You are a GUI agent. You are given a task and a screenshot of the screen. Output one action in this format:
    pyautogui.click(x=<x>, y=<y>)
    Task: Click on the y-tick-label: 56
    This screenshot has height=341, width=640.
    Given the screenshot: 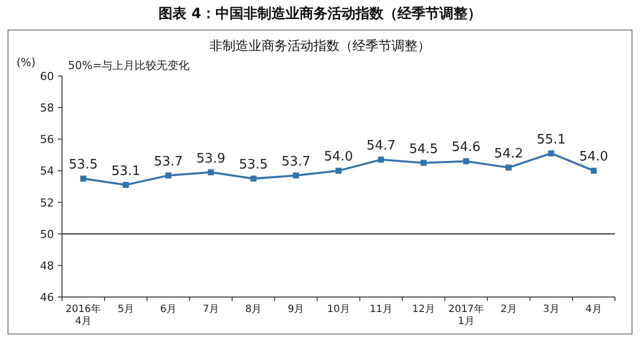 What is the action you would take?
    pyautogui.click(x=47, y=139)
    